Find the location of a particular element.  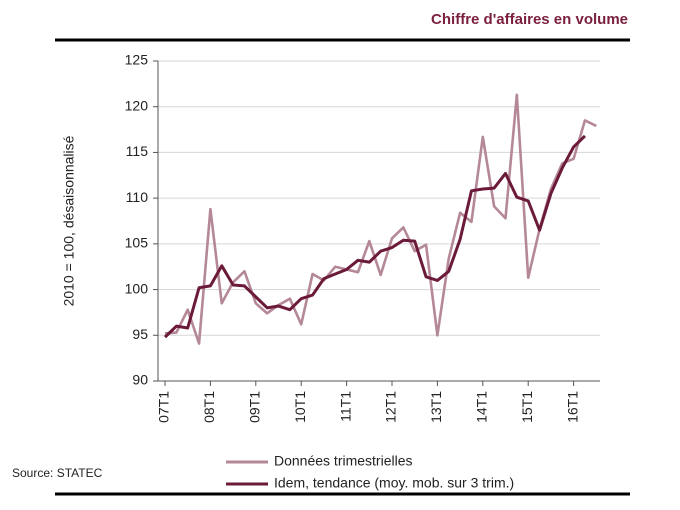

x-tick-label: 10T1 is located at coordinates (300, 407).